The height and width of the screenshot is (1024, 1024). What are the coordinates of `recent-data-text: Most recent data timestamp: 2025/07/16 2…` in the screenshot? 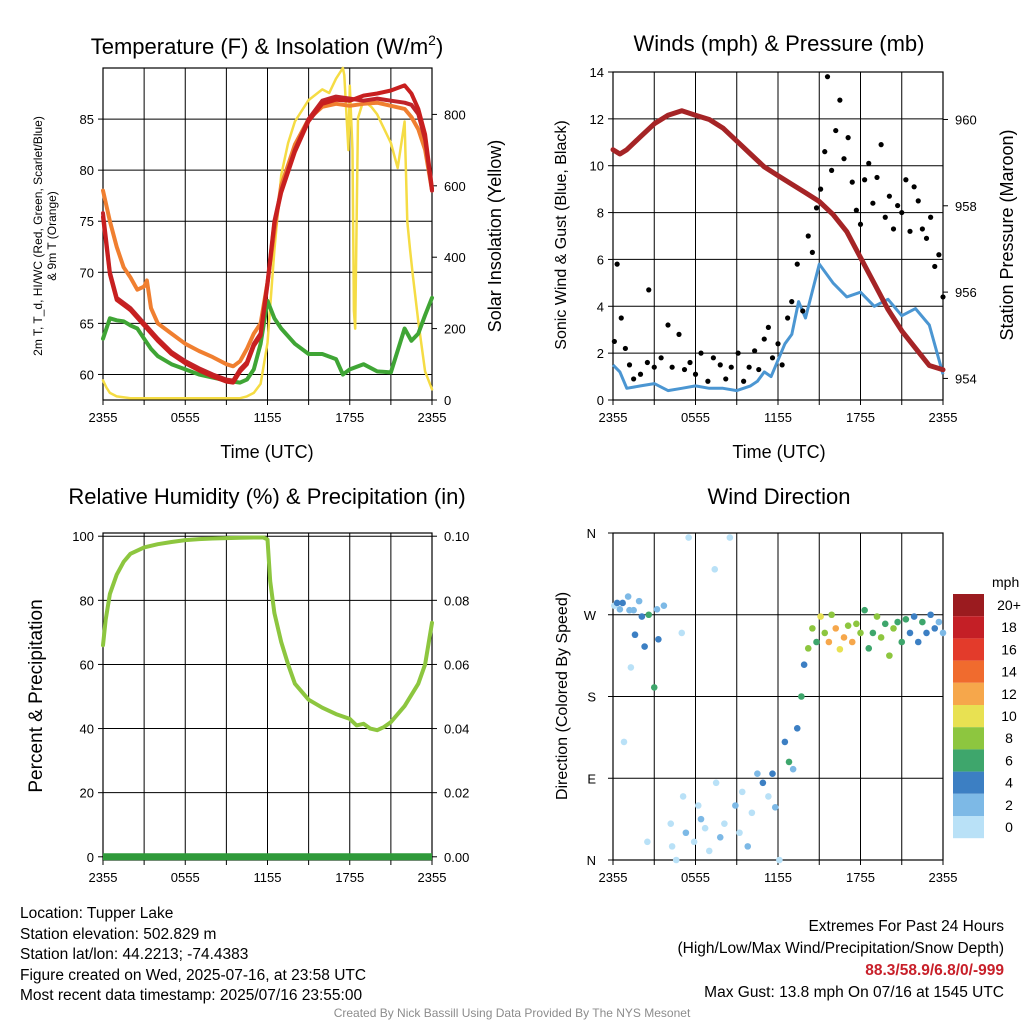 It's located at (191, 995).